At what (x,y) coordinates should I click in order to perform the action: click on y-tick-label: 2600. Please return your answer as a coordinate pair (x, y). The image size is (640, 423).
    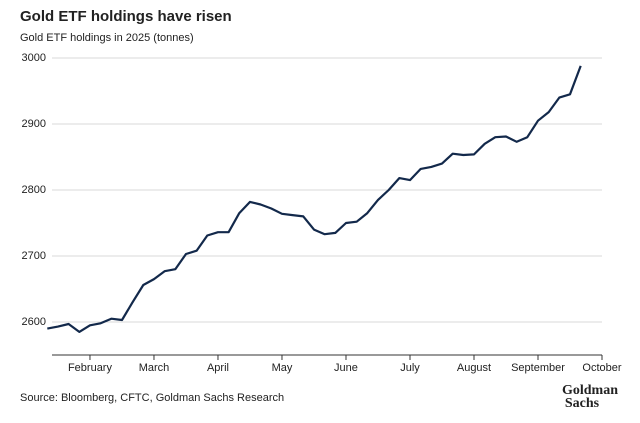
    Looking at the image, I should click on (34, 322).